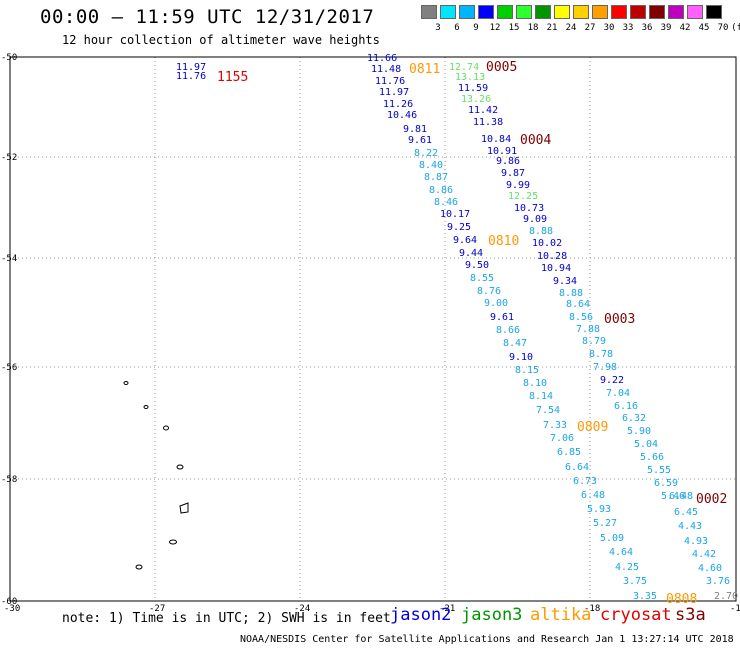 The height and width of the screenshot is (650, 740). I want to click on wave-height-value: 10.84, so click(496, 139).